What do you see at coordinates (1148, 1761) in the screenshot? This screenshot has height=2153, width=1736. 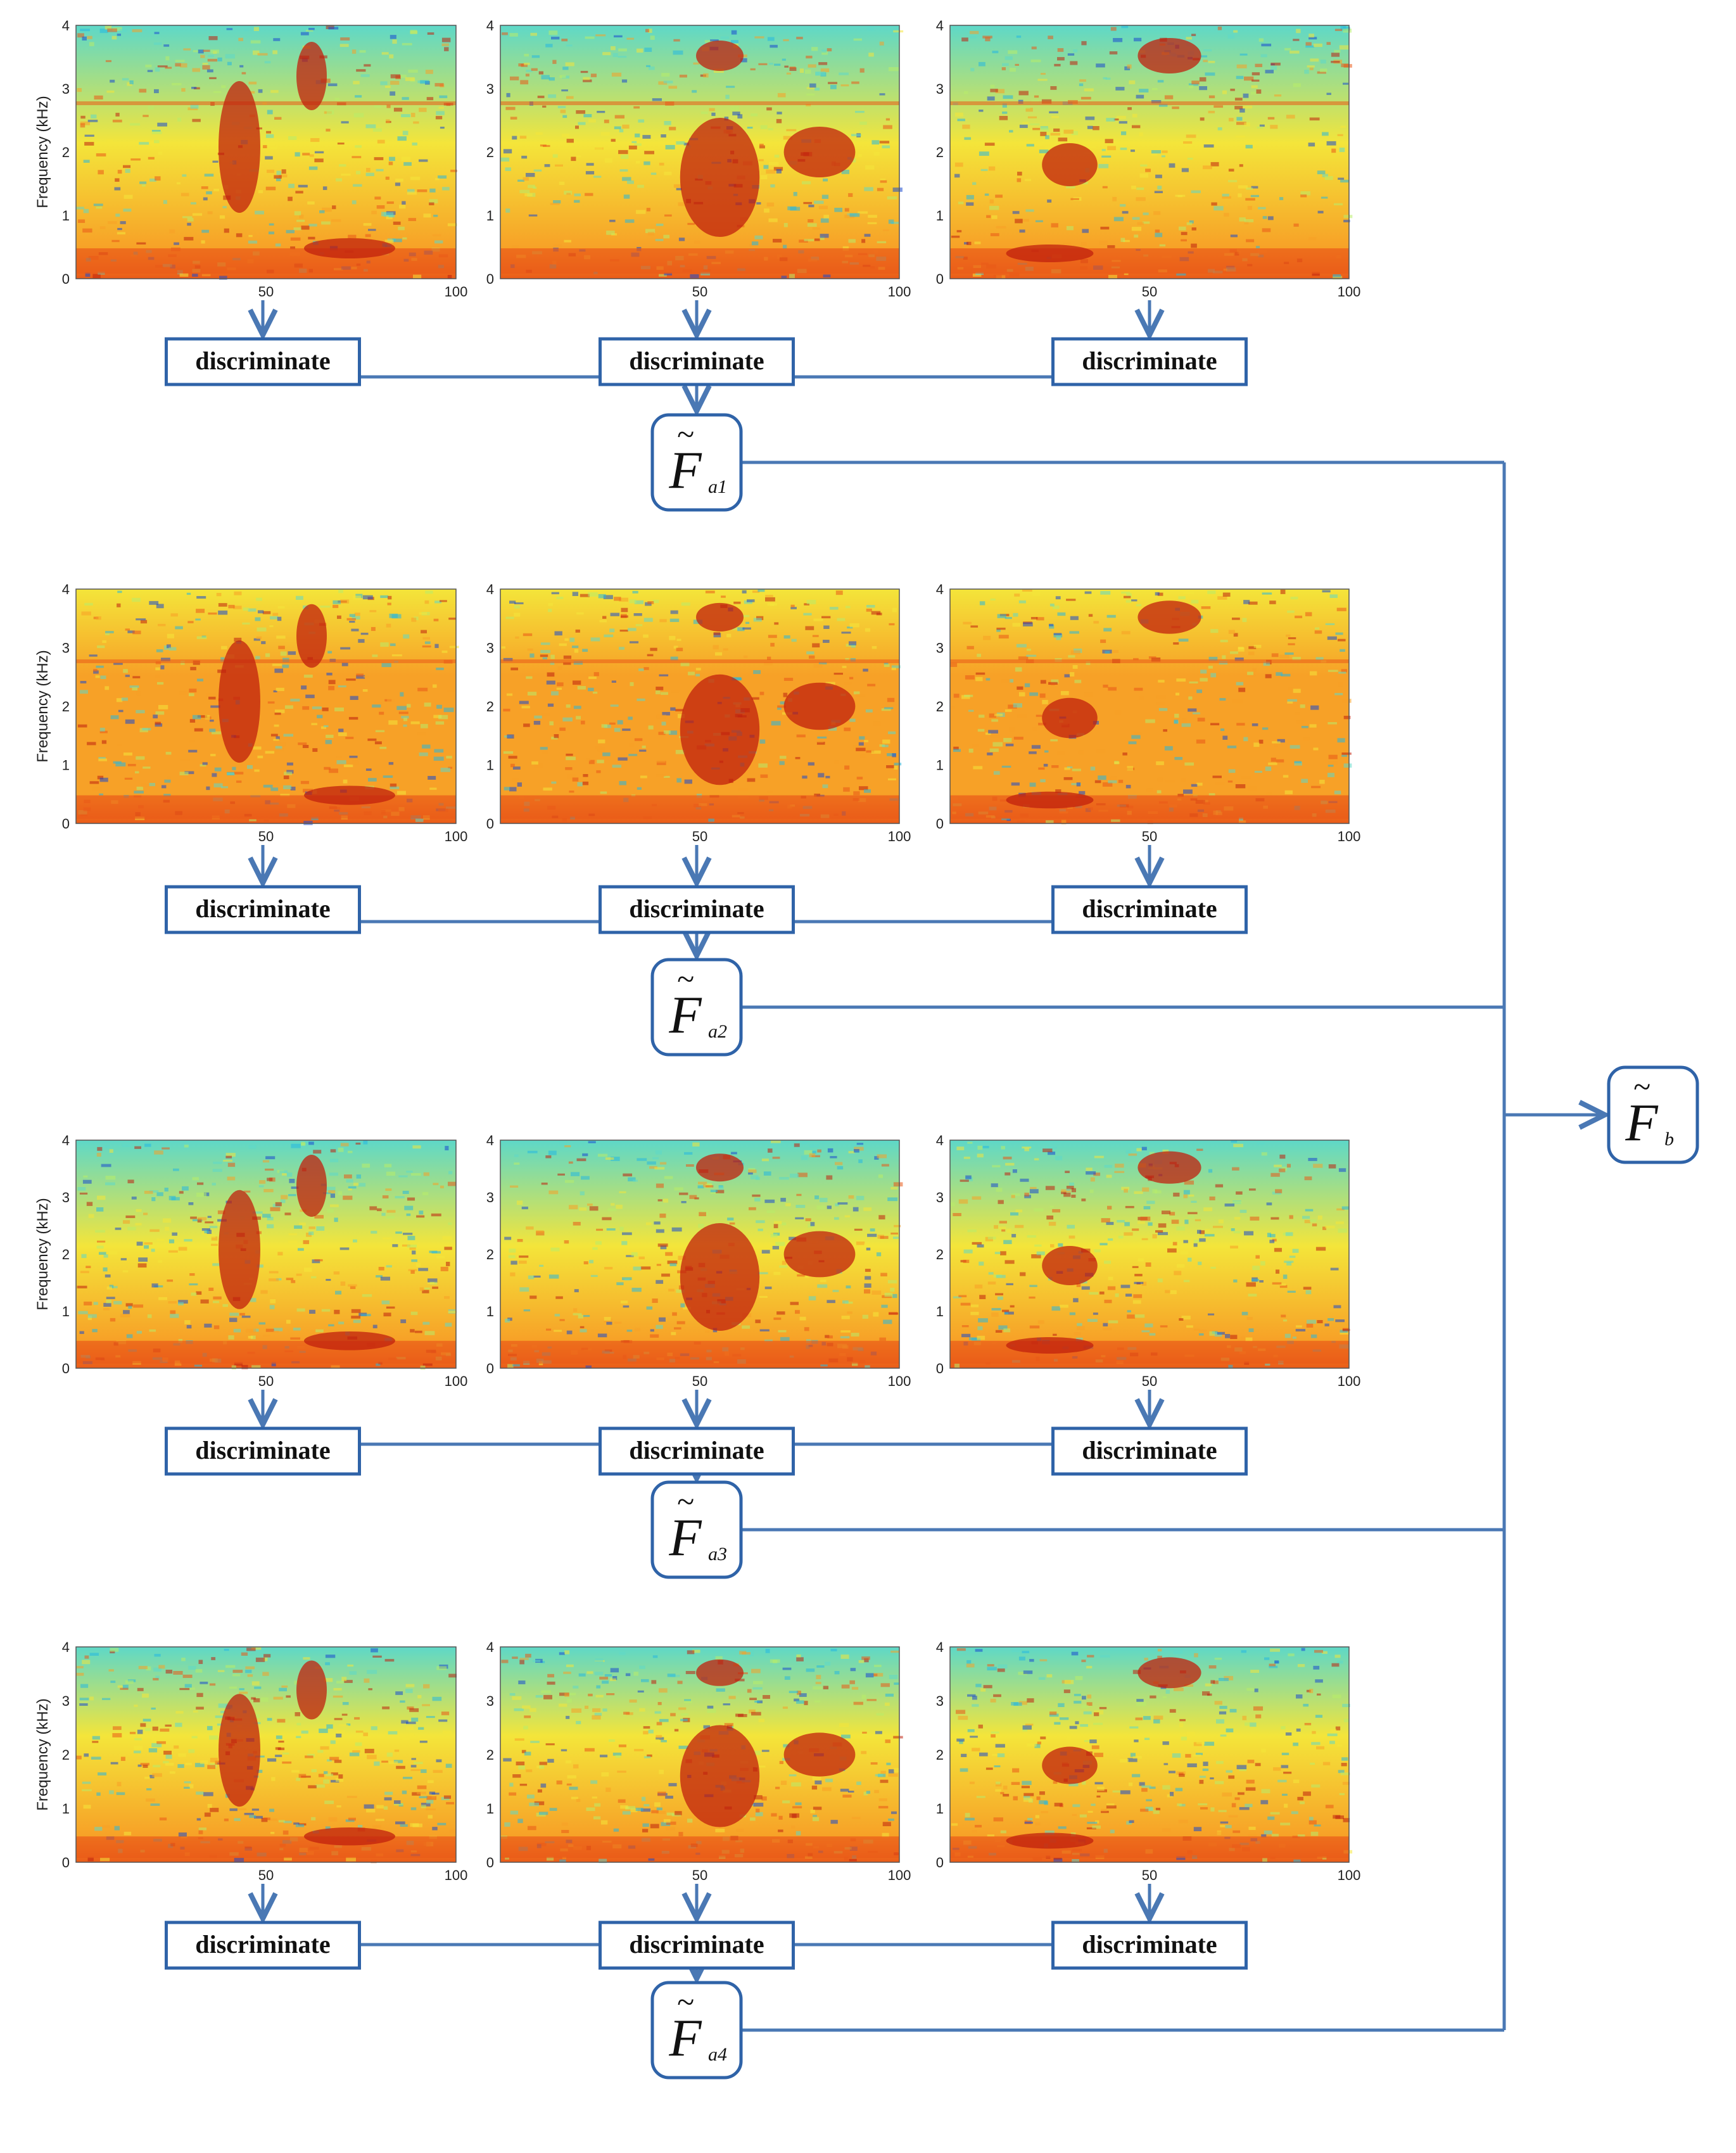 I see `spectrogram-r4-c3: 0 1 2 3 4 50 100` at bounding box center [1148, 1761].